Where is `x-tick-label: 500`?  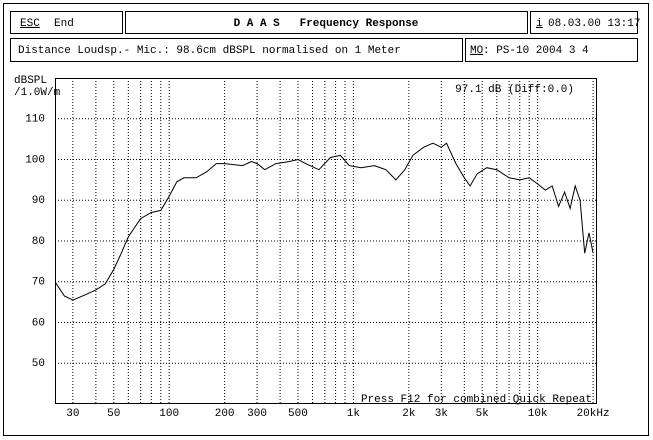
x-tick-label: 500 is located at coordinates (298, 414).